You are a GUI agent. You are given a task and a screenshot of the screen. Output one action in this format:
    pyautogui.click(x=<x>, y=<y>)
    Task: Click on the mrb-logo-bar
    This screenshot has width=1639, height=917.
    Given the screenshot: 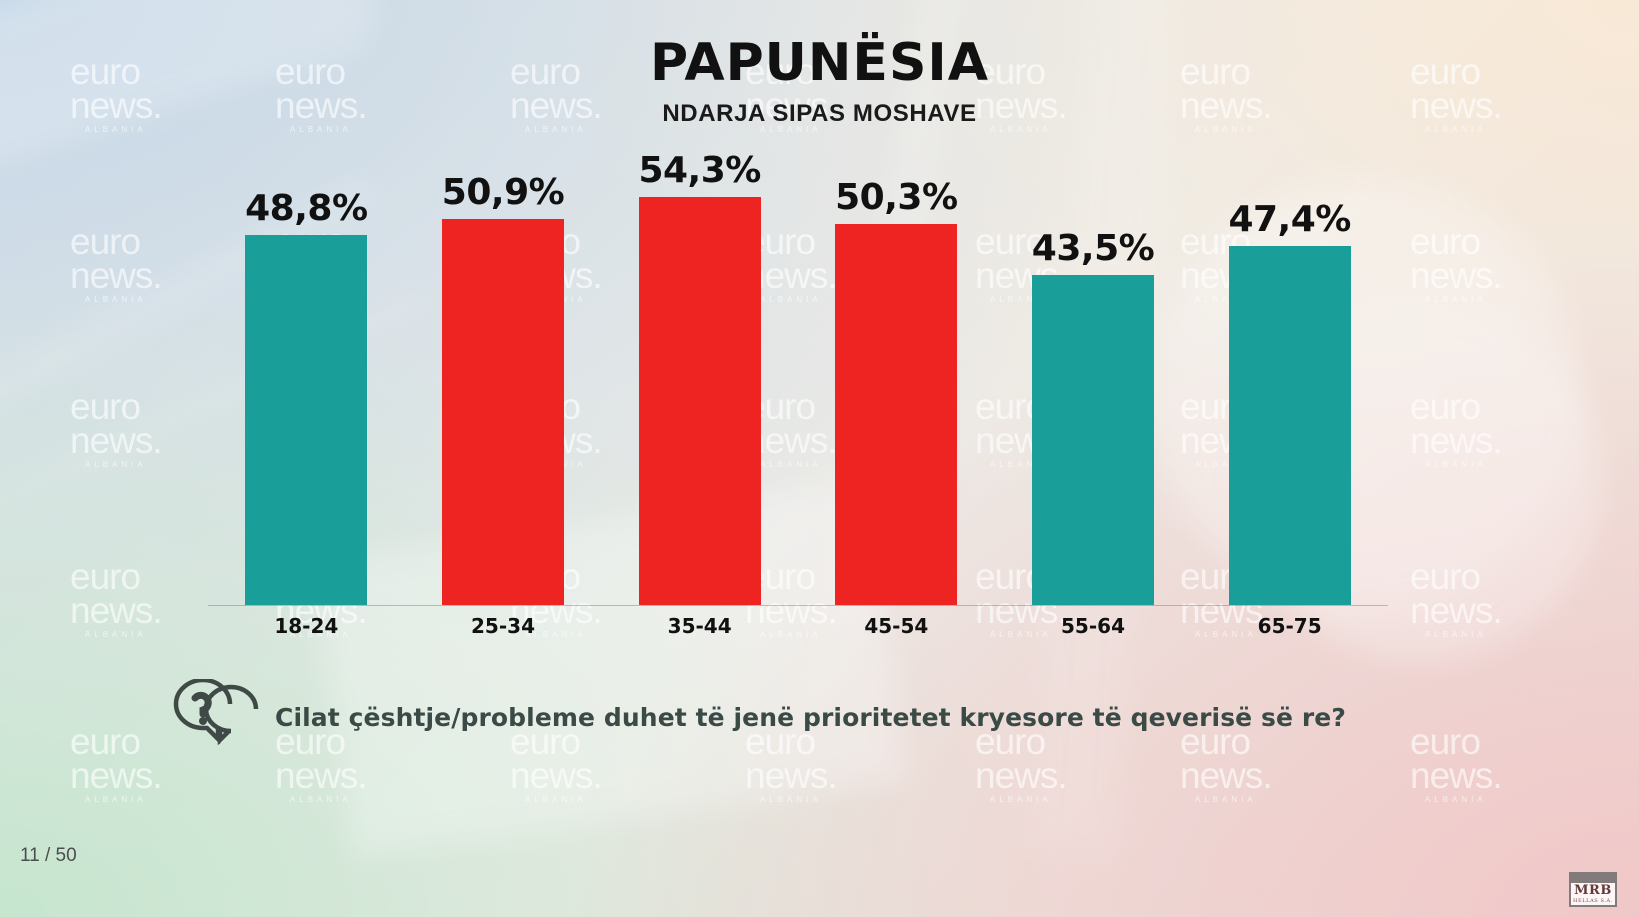 What is the action you would take?
    pyautogui.click(x=1593, y=877)
    